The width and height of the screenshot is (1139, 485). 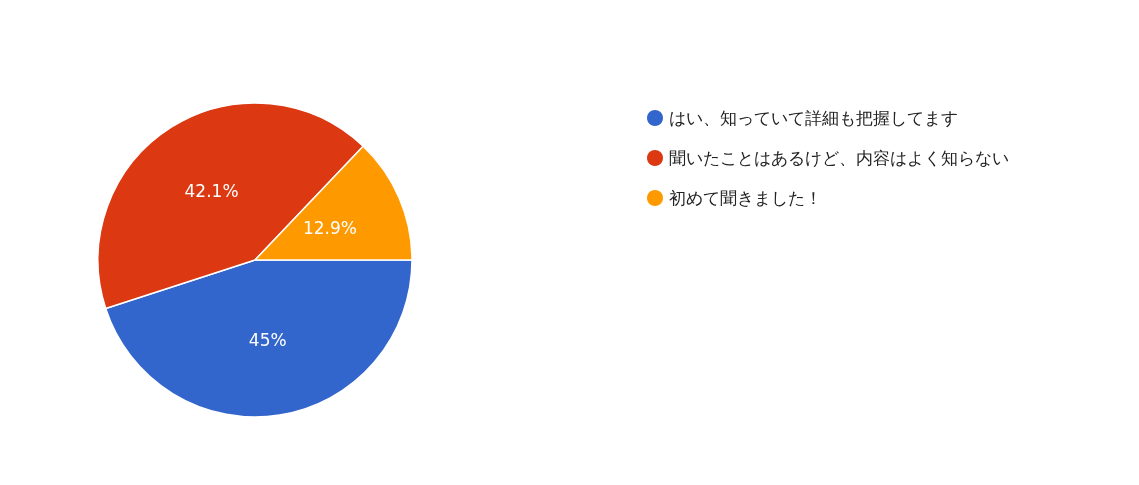 What do you see at coordinates (745, 198) in the screenshot?
I see `legend-label: 初めて聞きました！` at bounding box center [745, 198].